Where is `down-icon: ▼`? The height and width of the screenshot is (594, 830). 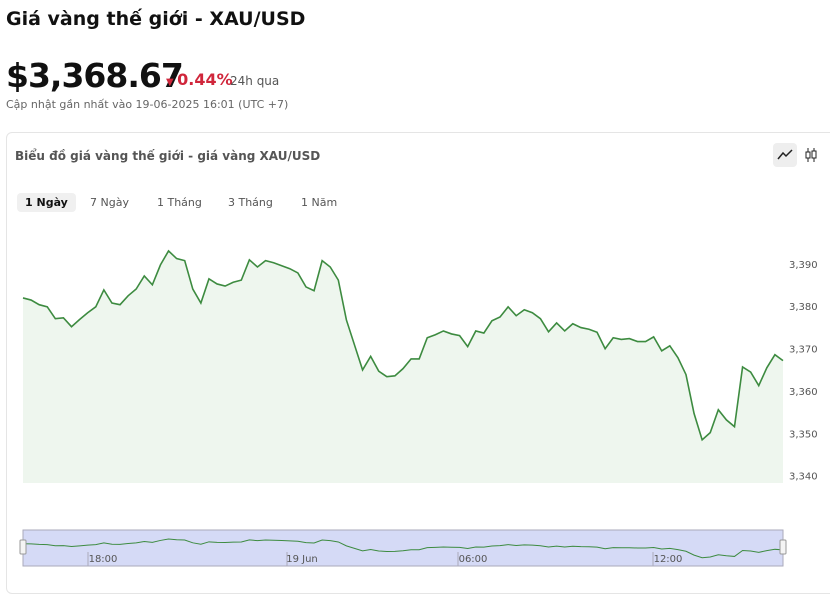 down-icon: ▼ is located at coordinates (172, 82).